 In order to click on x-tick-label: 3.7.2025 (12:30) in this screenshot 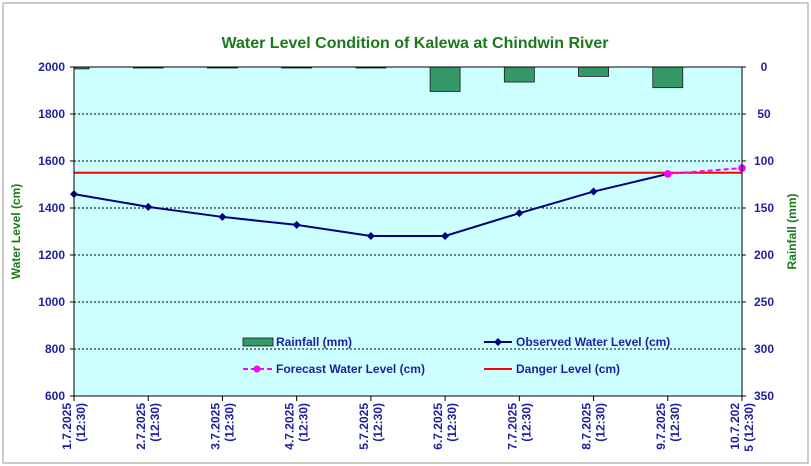, I will do `click(222, 426)`.